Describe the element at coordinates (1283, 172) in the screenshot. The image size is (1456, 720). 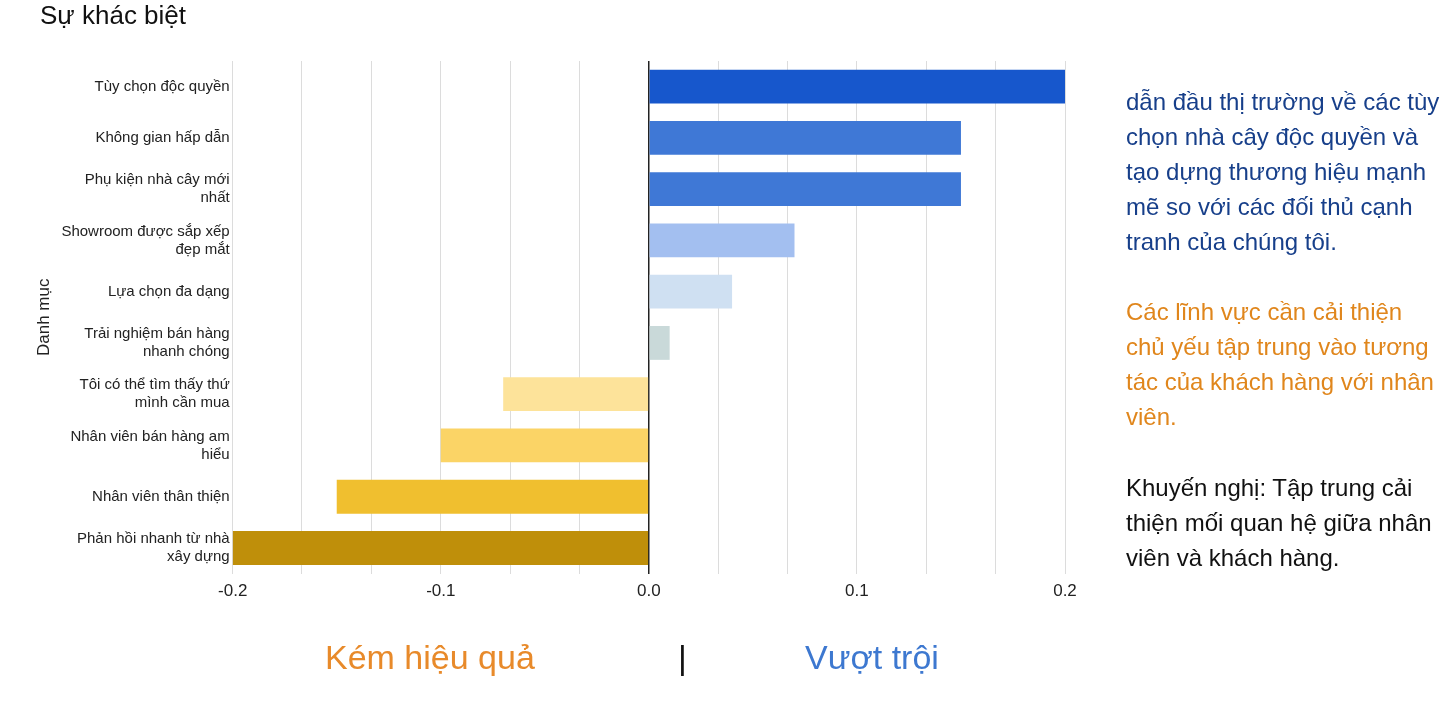
I see `text: dẫn đầu thị trường về các tùy chọn nhà cây độc quyền và tạo dựng thương hiệu mạnh mẽ so với các đối thủ cạnh tranh của chúng tôi.` at that location.